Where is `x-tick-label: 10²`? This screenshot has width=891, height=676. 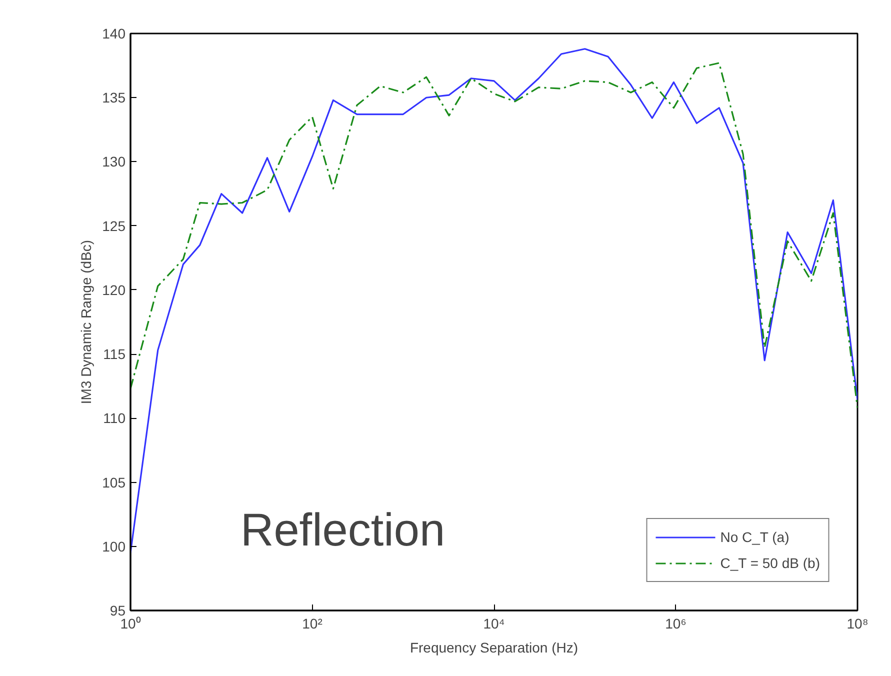
x-tick-label: 10² is located at coordinates (312, 624).